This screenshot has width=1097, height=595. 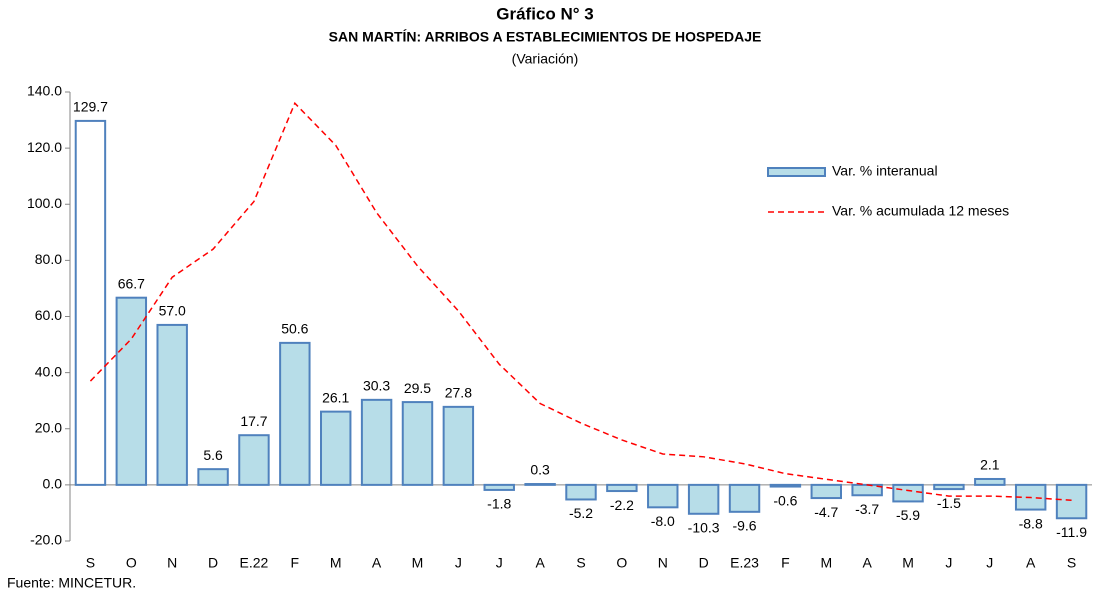 I want to click on y-tick-label: 80.0, so click(x=48, y=259).